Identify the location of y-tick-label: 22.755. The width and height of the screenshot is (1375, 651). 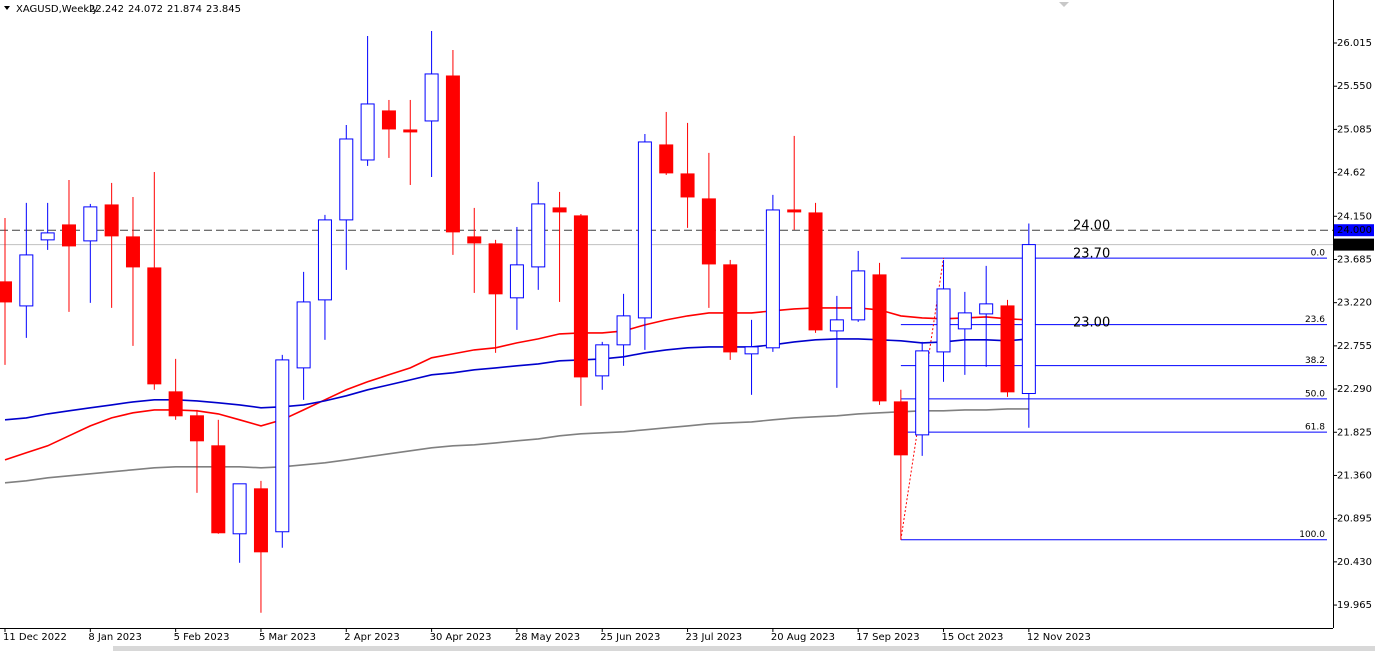
(1354, 346).